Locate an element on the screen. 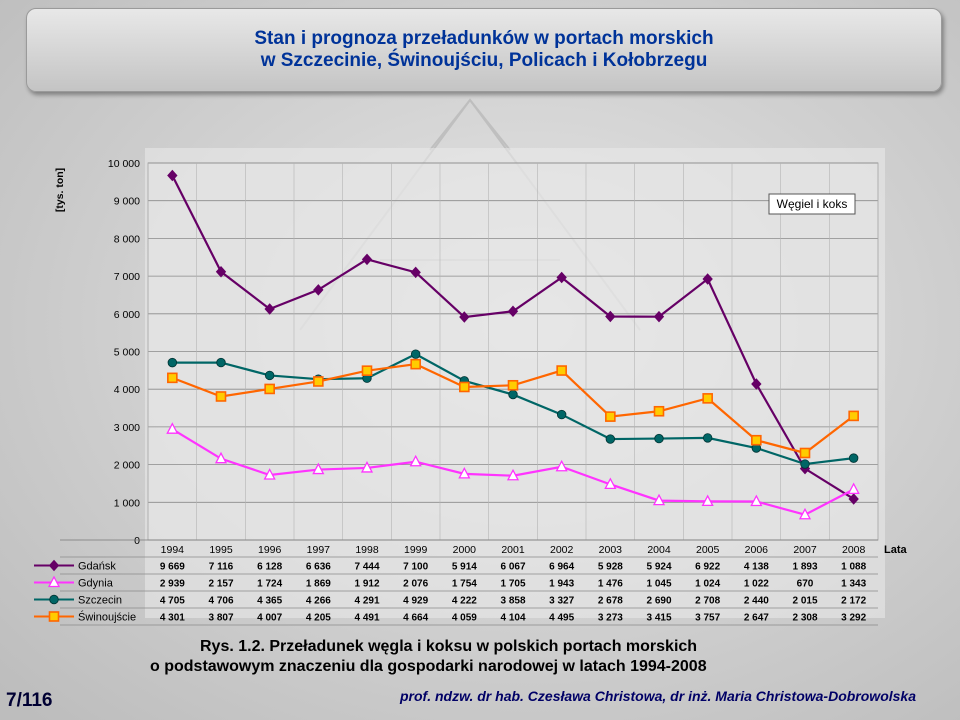 The image size is (960, 720). data-label: 4 104 is located at coordinates (512, 618).